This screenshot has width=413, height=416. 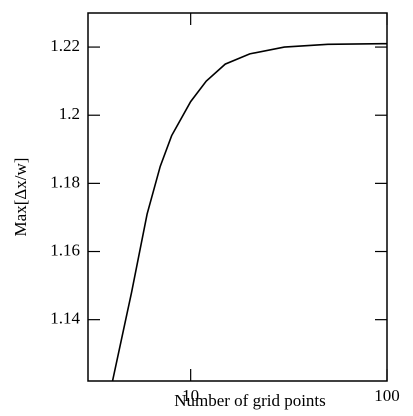 I want to click on x-tick-label: 100, so click(x=387, y=395).